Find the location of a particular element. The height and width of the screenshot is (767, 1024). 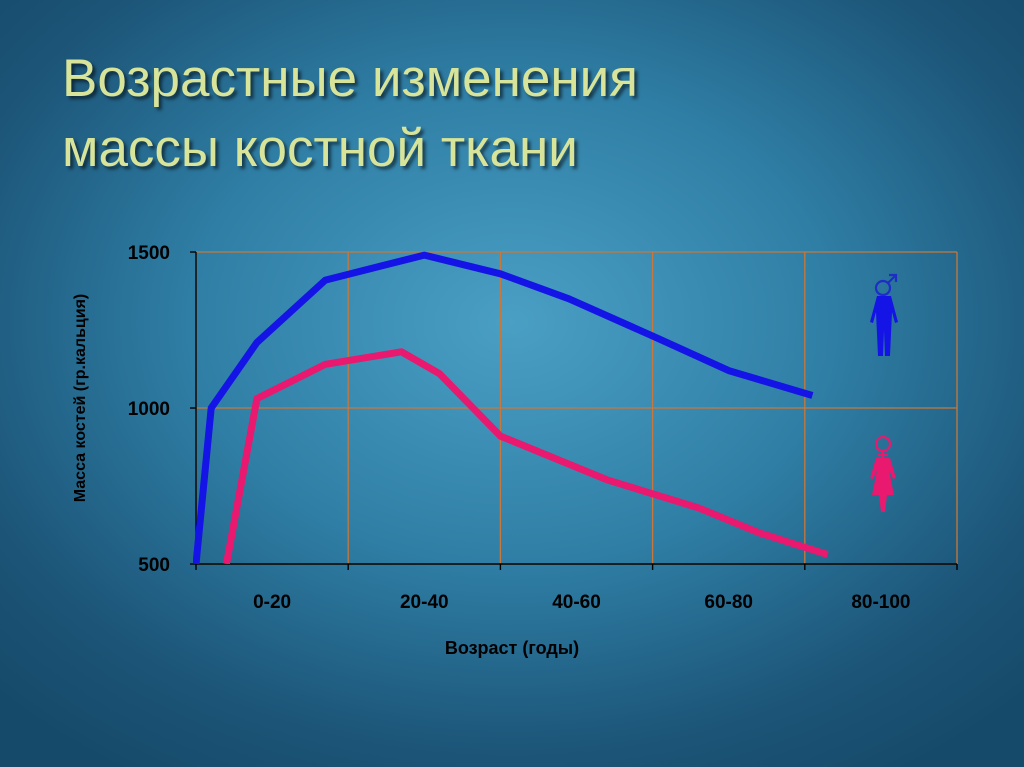

x-axis-label: Возраст (годы) is located at coordinates (512, 648).